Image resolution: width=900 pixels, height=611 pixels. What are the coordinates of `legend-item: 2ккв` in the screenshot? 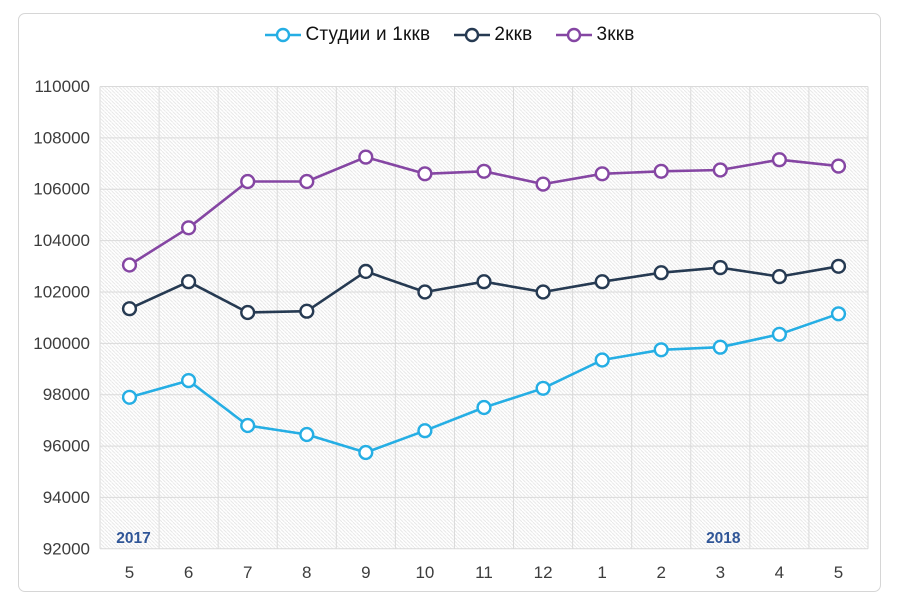 It's located at (493, 35).